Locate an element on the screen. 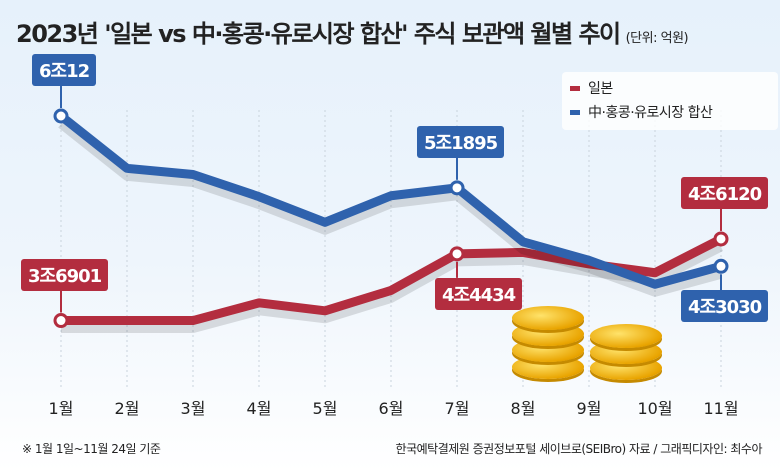 Image resolution: width=780 pixels, height=472 pixels. footnote: ※ 1월 1일~11월 24일 기준 is located at coordinates (91, 449).